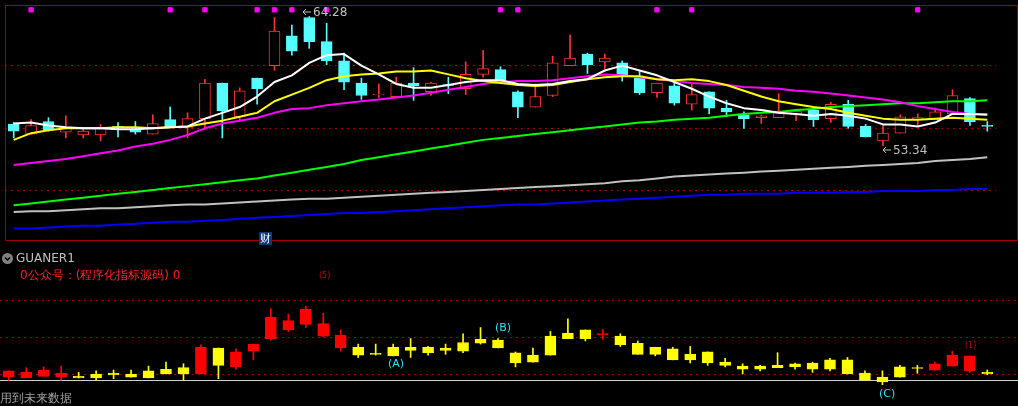 The width and height of the screenshot is (1018, 406). Describe the element at coordinates (325, 275) in the screenshot. I see `text: (5)` at that location.